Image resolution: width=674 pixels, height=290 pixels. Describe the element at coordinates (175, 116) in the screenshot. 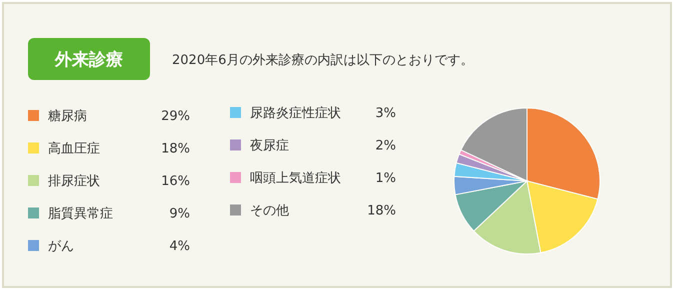

I see `data-label: 29%` at that location.